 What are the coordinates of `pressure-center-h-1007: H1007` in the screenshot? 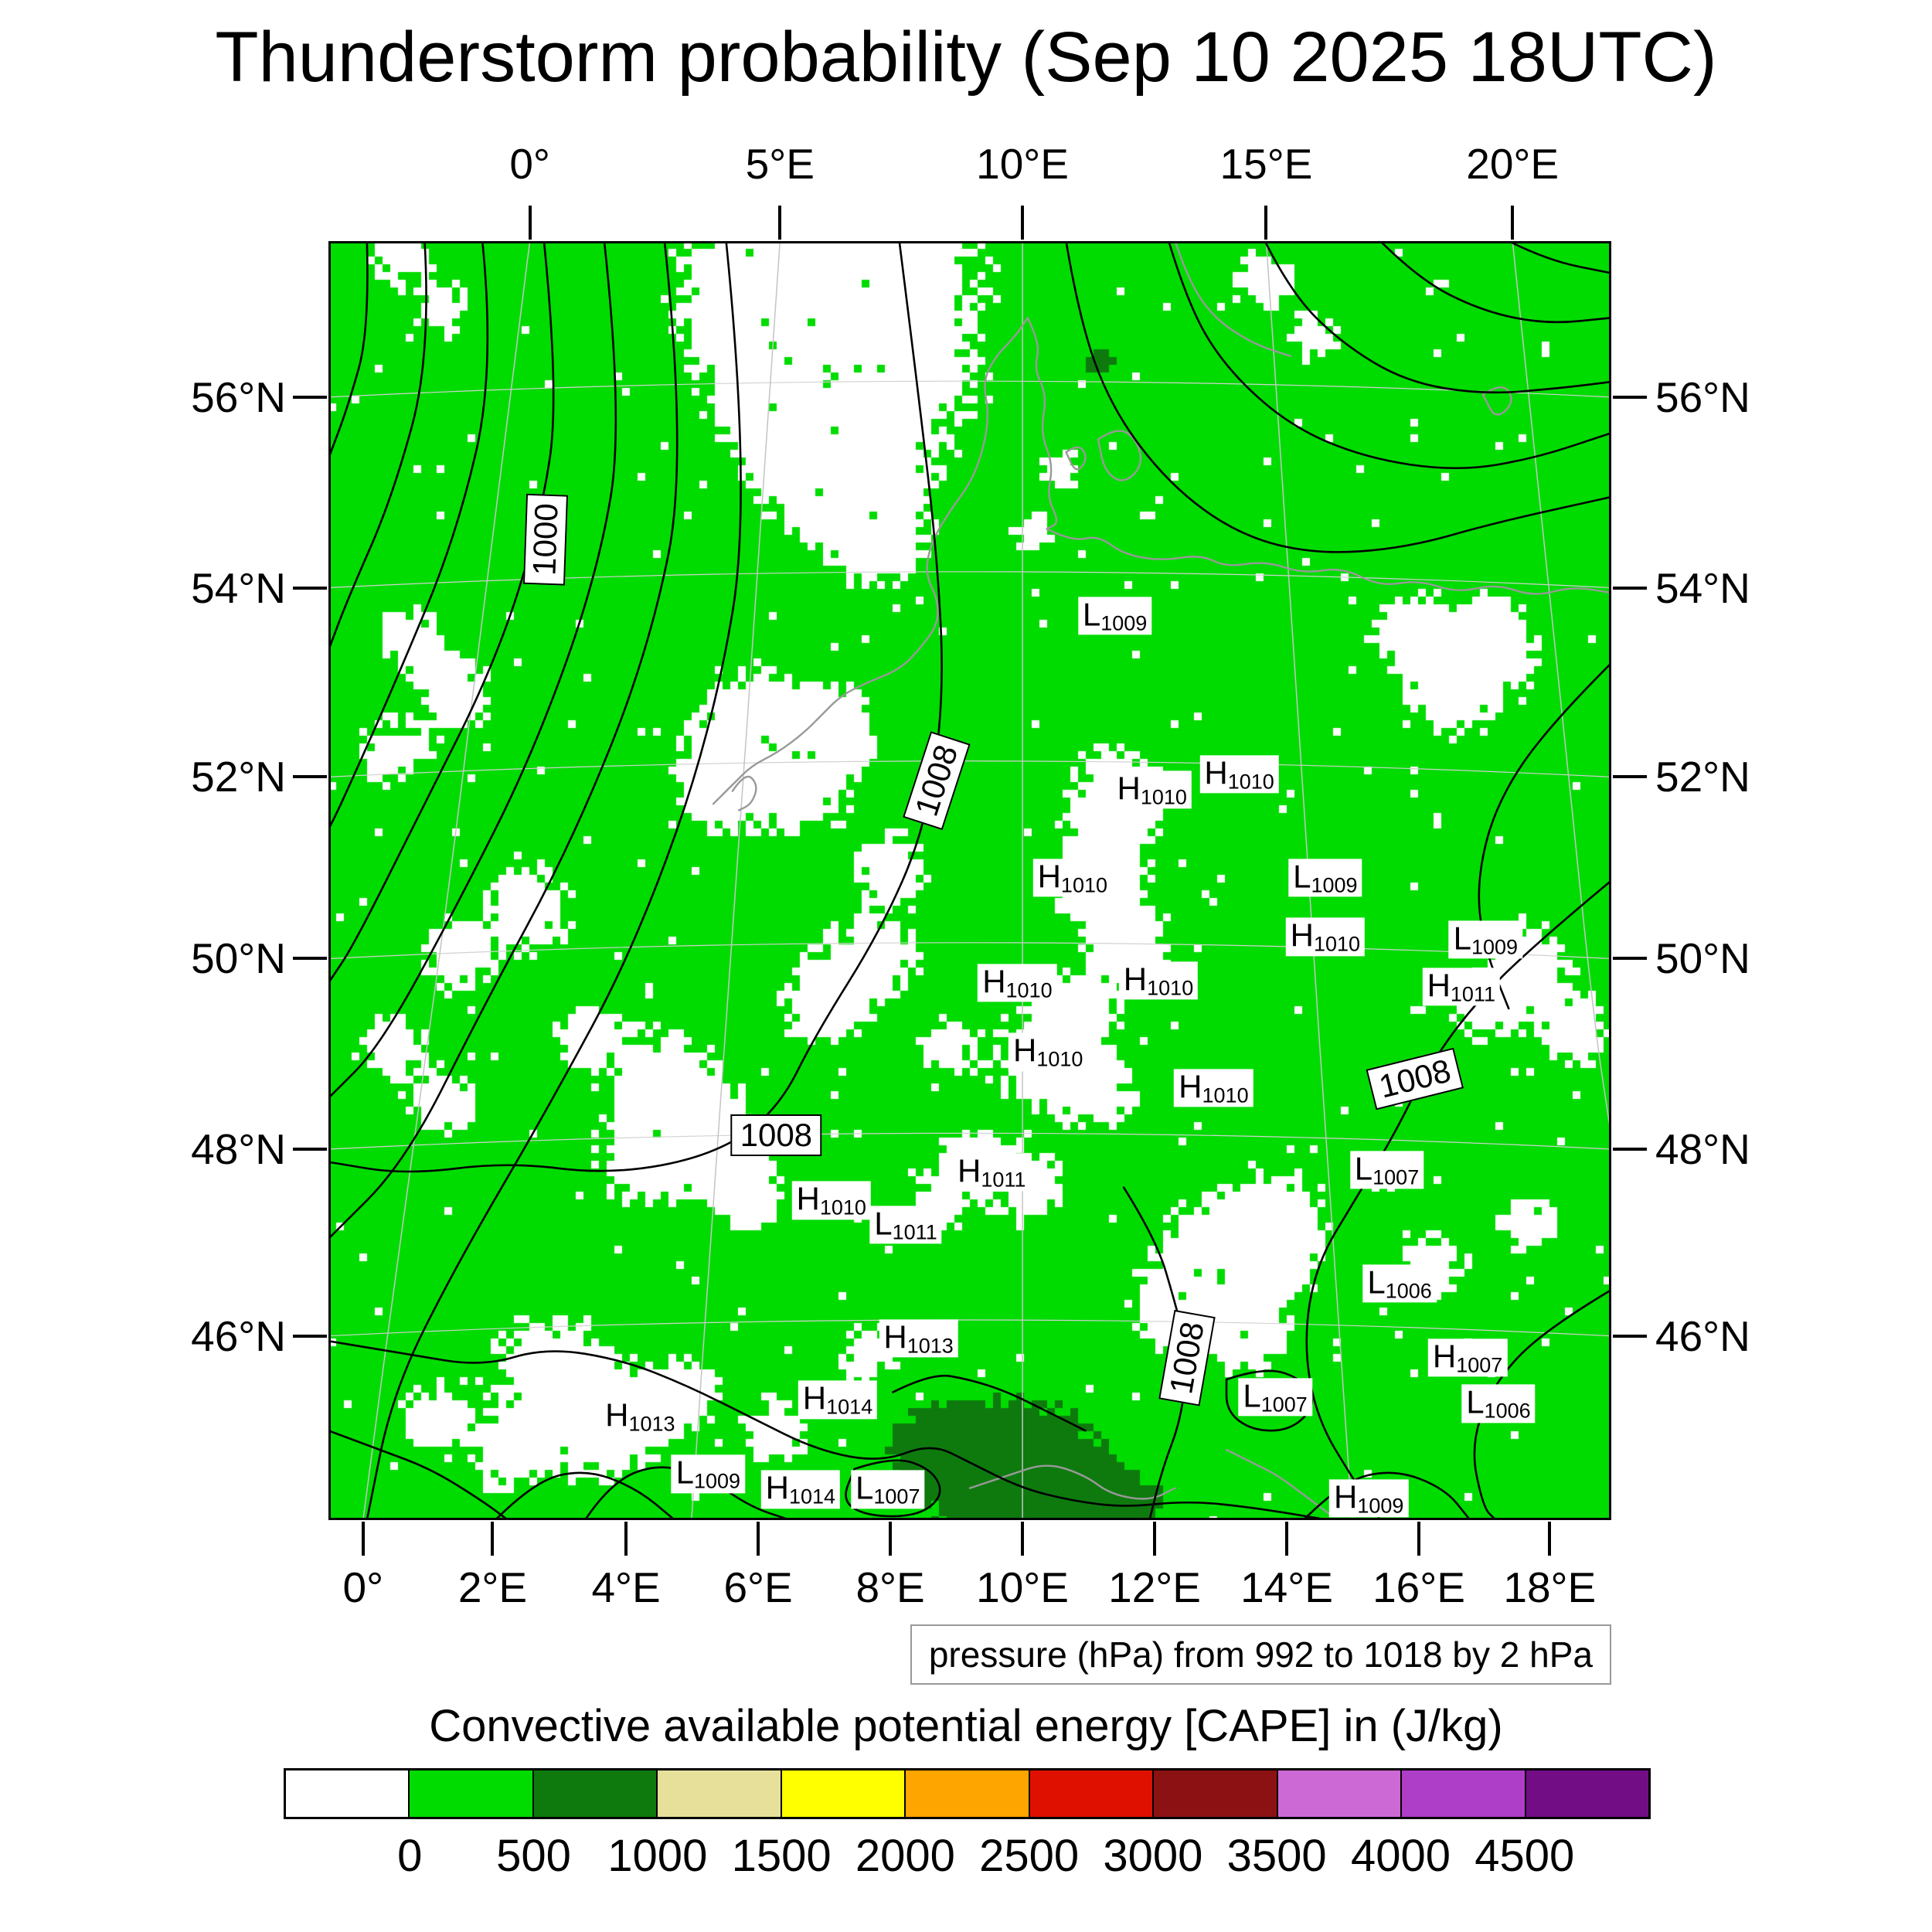 It's located at (1468, 1357).